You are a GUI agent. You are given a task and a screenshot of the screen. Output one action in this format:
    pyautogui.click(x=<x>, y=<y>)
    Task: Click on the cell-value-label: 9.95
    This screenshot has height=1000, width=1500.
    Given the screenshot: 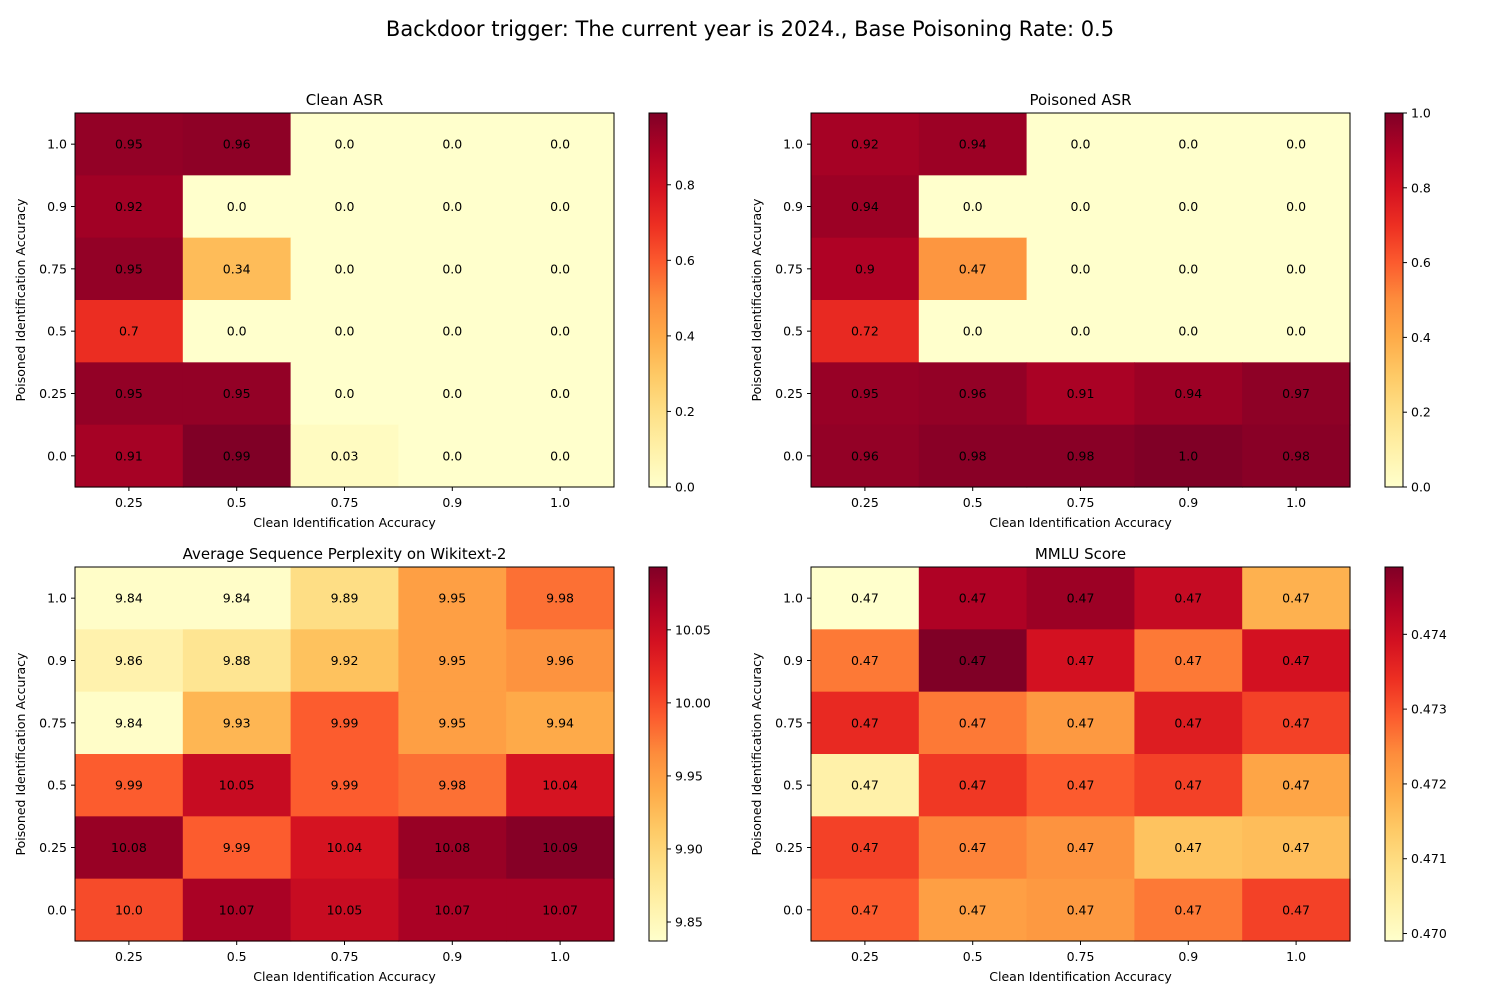 What is the action you would take?
    pyautogui.click(x=452, y=660)
    